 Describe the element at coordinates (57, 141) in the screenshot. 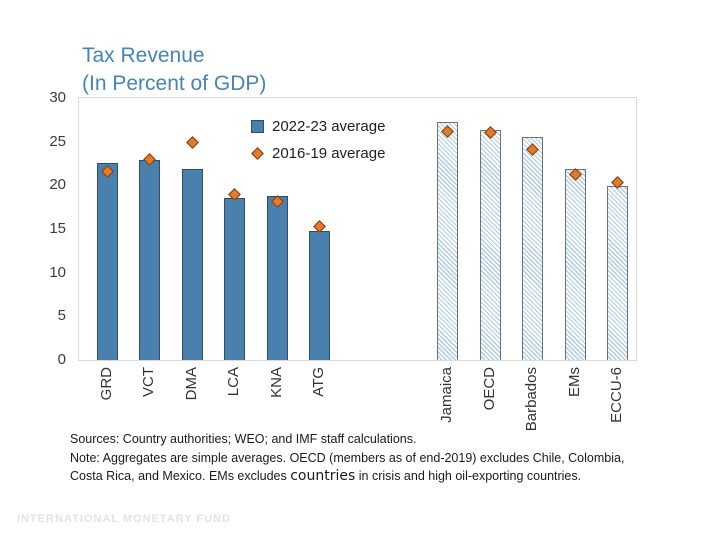

I see `y-tick-25: 25` at that location.